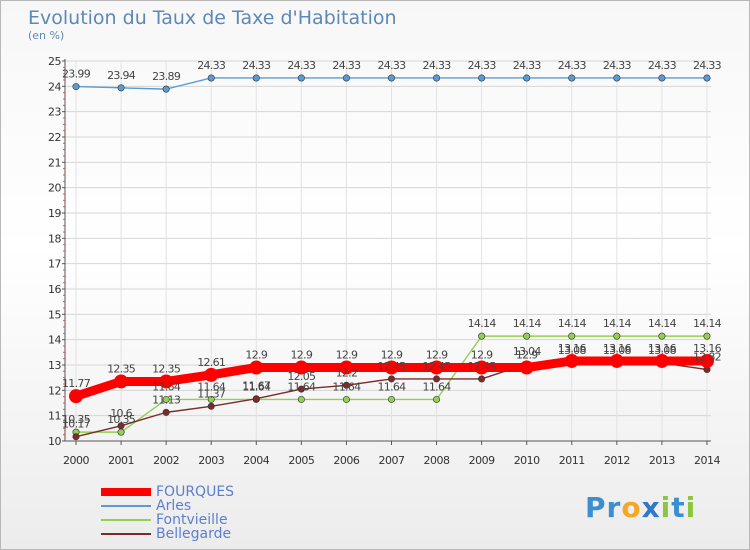  What do you see at coordinates (166, 460) in the screenshot?
I see `x-tick-label: 2002` at bounding box center [166, 460].